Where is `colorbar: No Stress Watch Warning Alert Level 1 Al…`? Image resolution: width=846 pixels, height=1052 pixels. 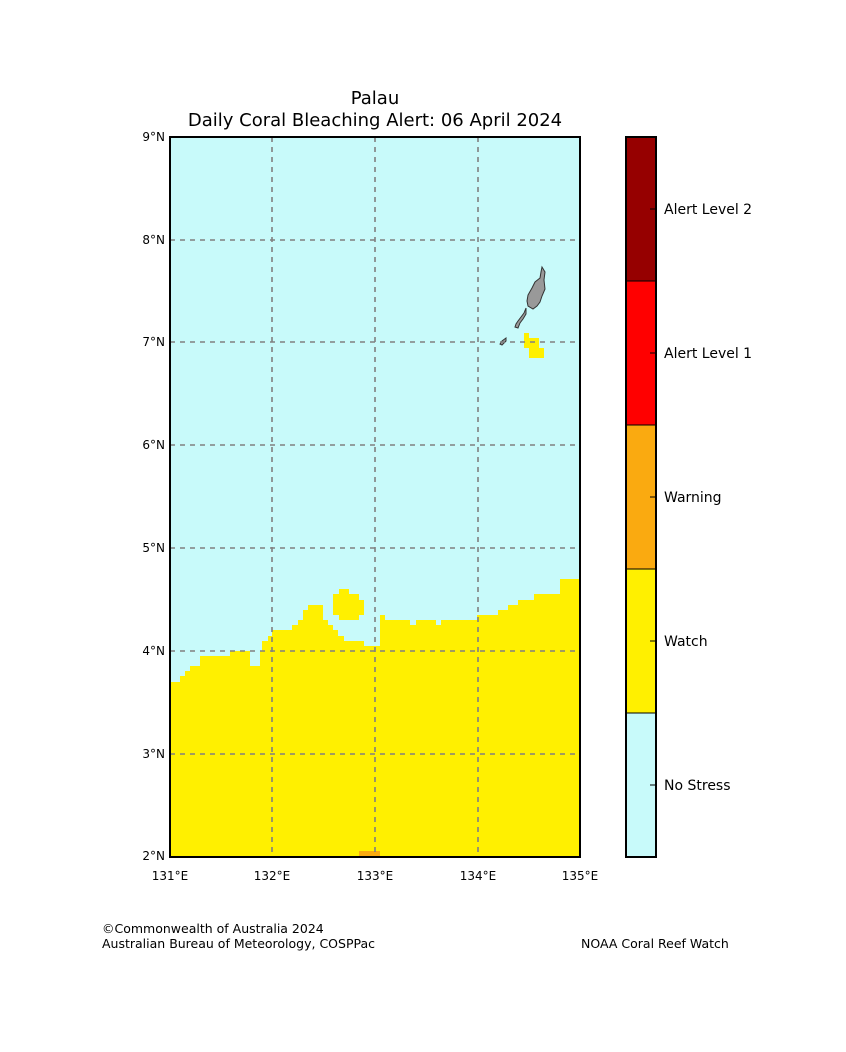 colorbar: No Stress Watch Warning Alert Level 1 Al… is located at coordinates (688, 497).